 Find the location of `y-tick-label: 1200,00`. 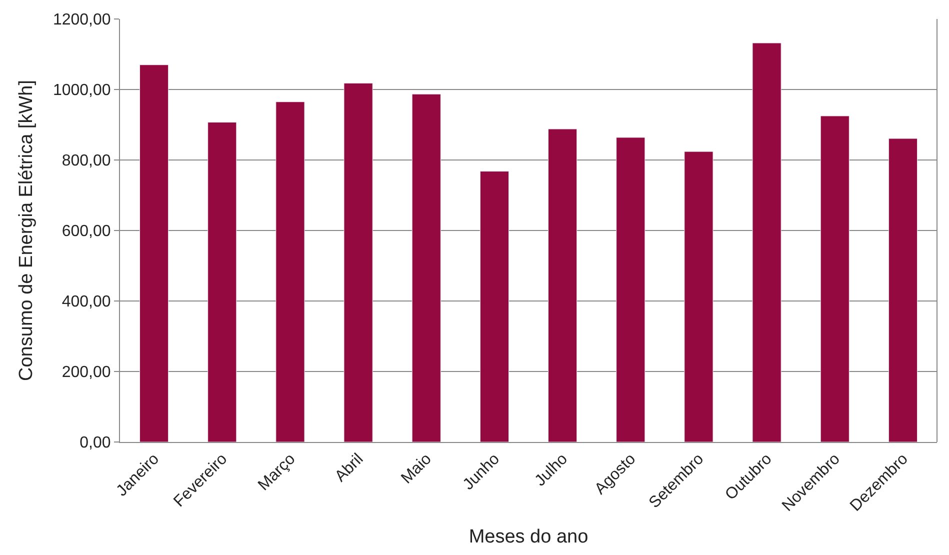

y-tick-label: 1200,00 is located at coordinates (81, 20).